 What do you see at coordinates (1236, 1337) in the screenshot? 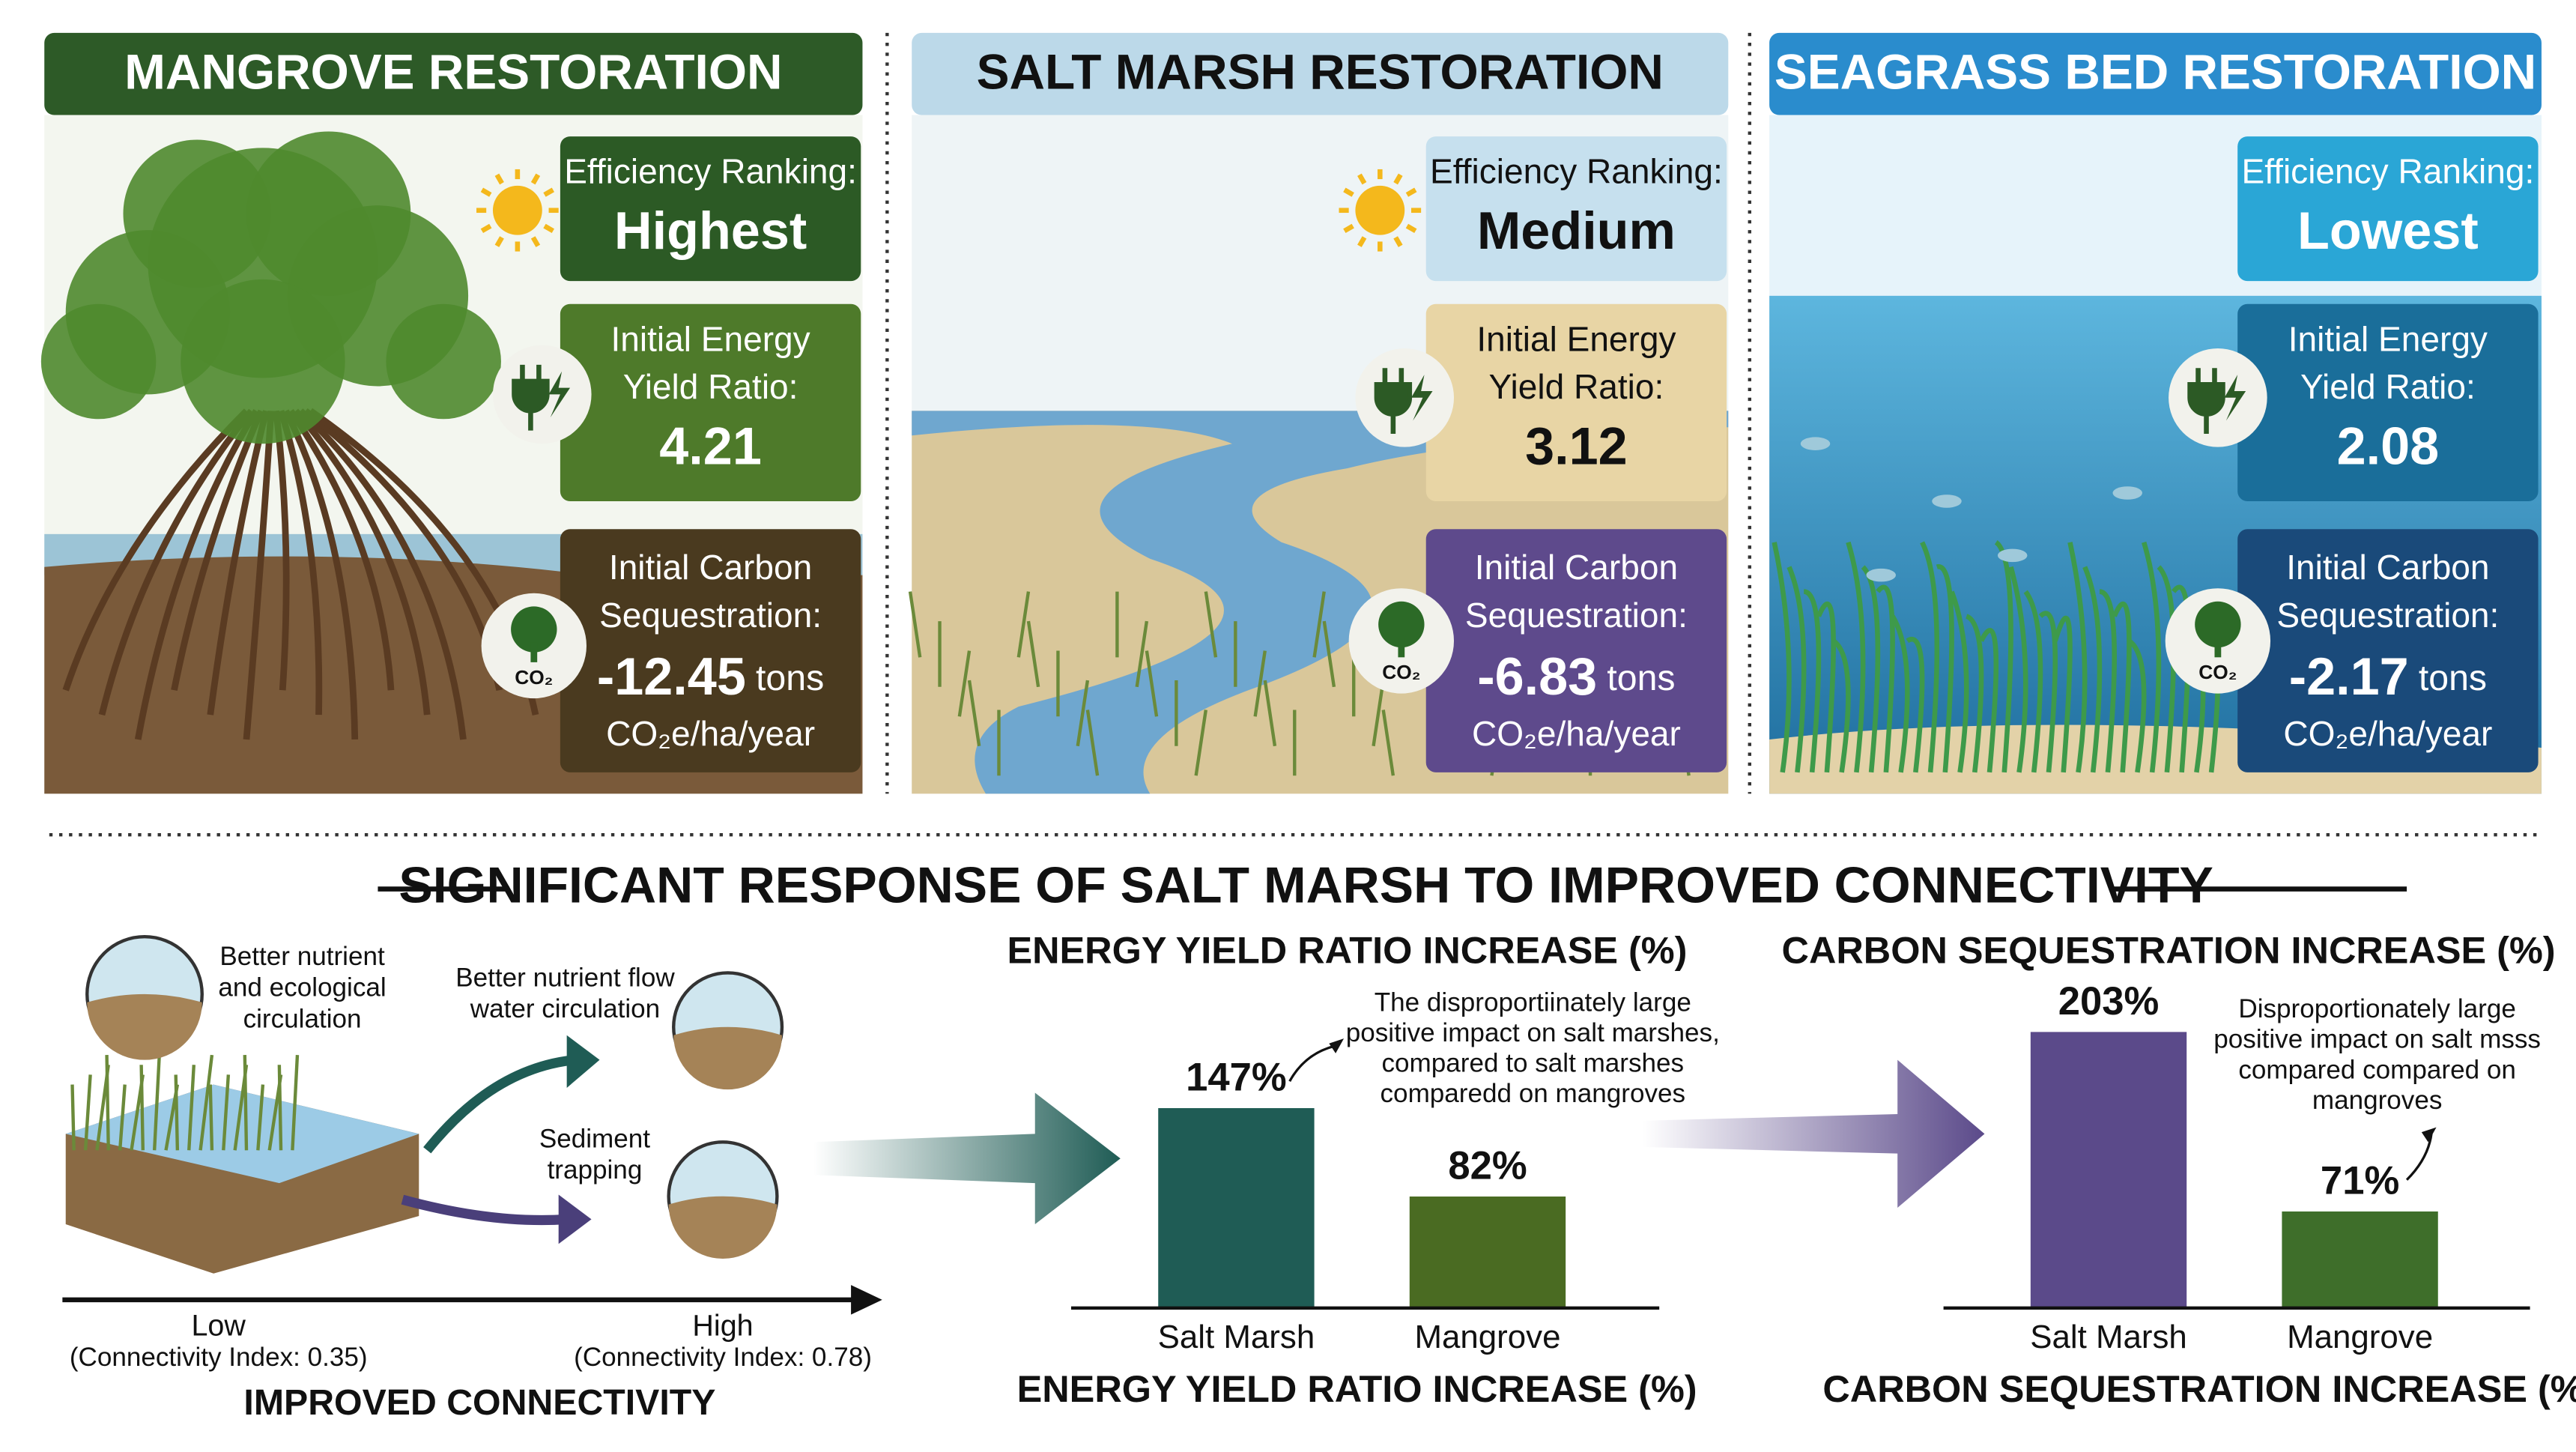
I see `category-label: Salt Marsh` at bounding box center [1236, 1337].